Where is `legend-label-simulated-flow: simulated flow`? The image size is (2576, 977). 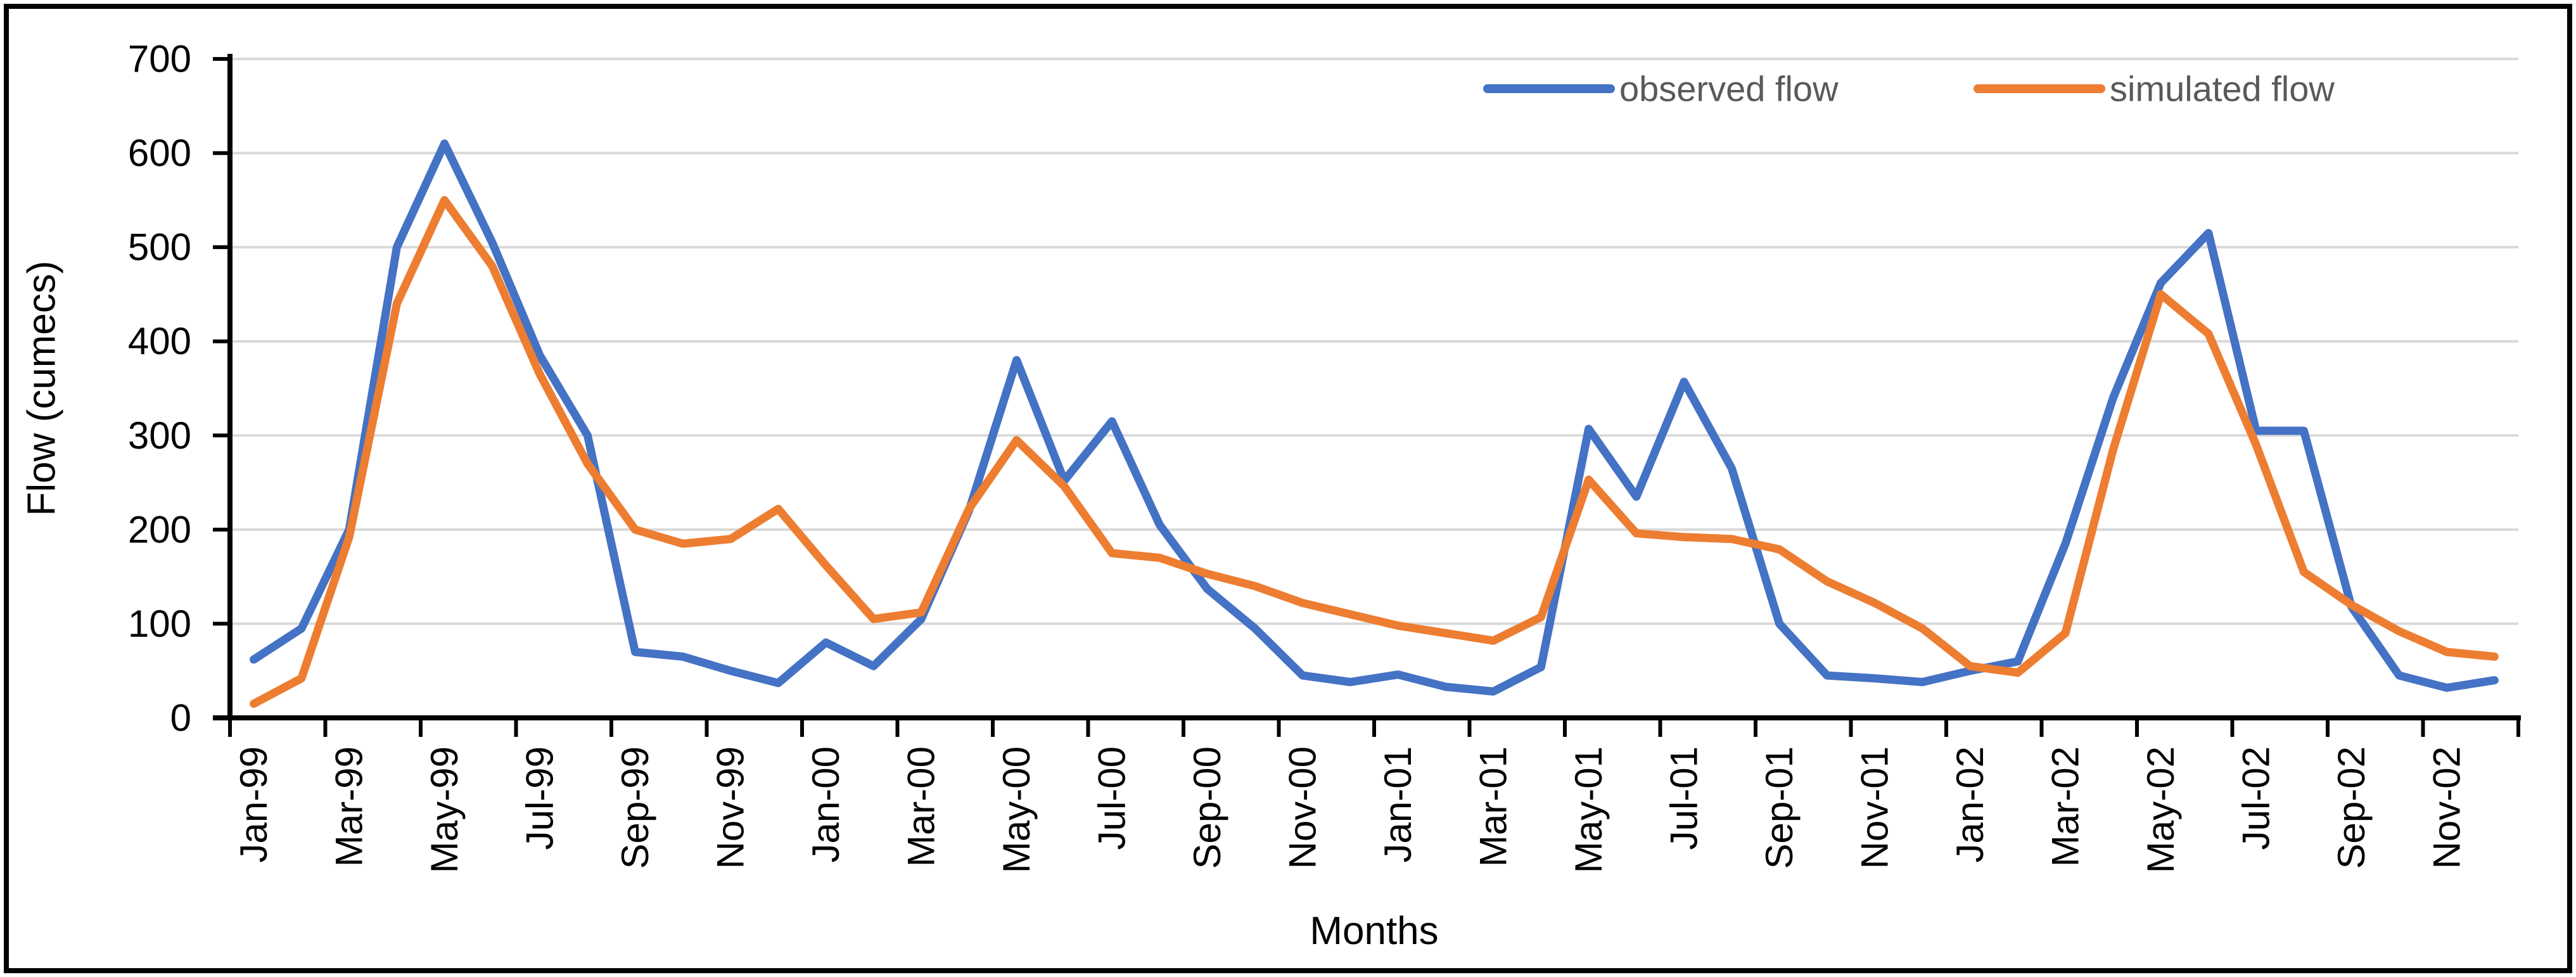
legend-label-simulated-flow: simulated flow is located at coordinates (2222, 89).